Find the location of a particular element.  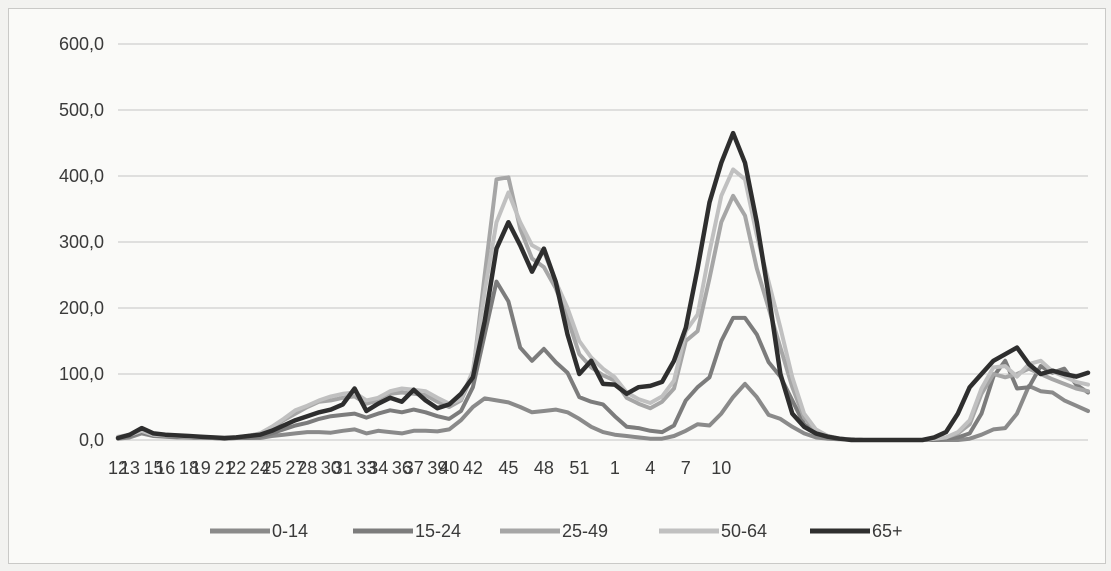

x-tick-label: 33 is located at coordinates (366, 468).